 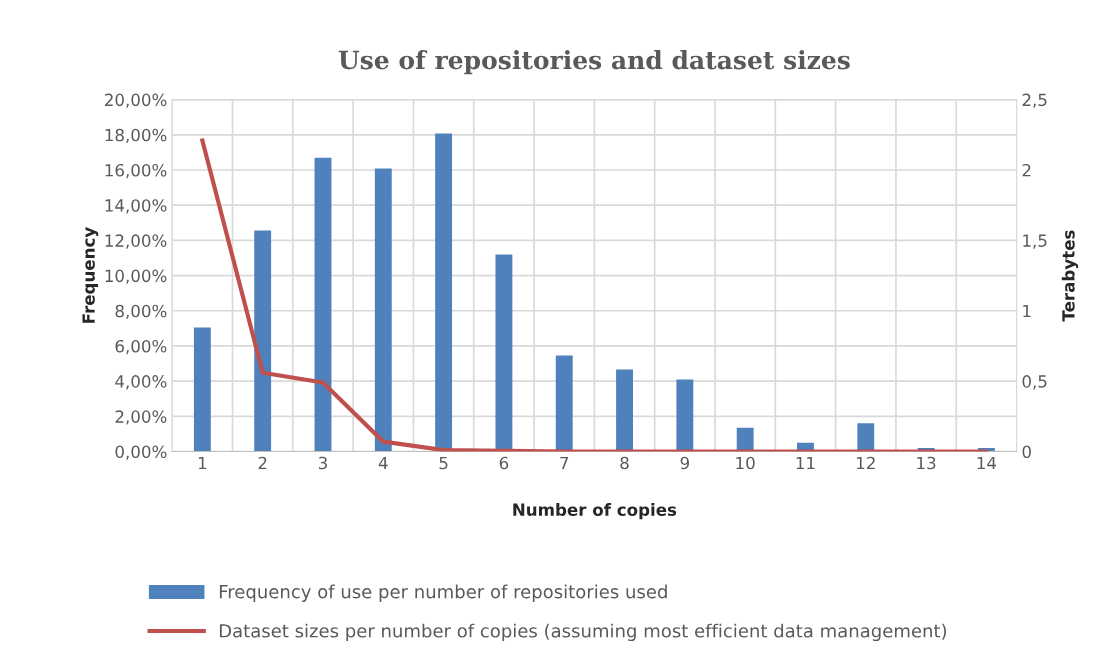 I want to click on x-tick-label: 1, so click(x=202, y=463).